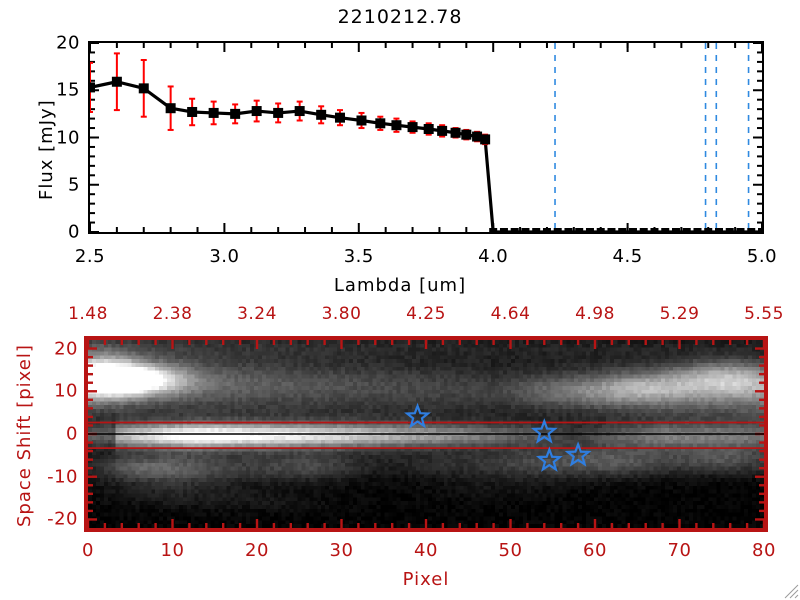 The height and width of the screenshot is (600, 800). Describe the element at coordinates (66, 349) in the screenshot. I see `bottom-ytick-label: 20` at that location.